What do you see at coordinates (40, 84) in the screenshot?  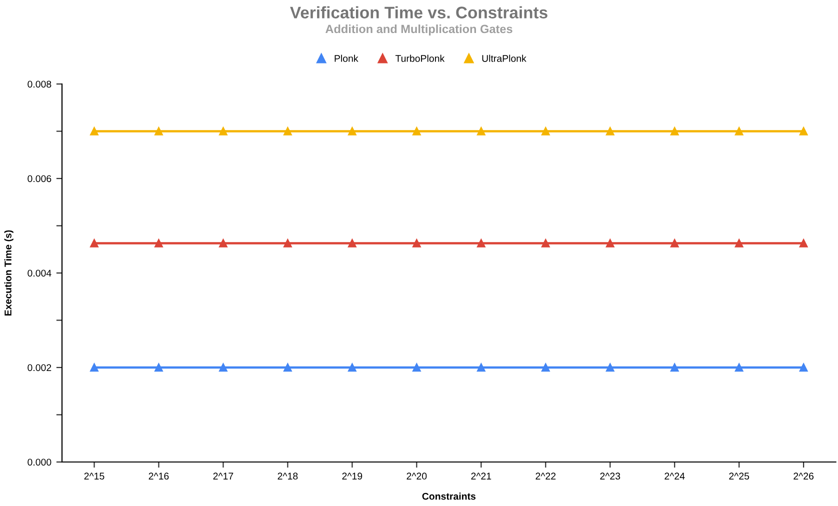 I see `y-tick-label: 0.008` at bounding box center [40, 84].